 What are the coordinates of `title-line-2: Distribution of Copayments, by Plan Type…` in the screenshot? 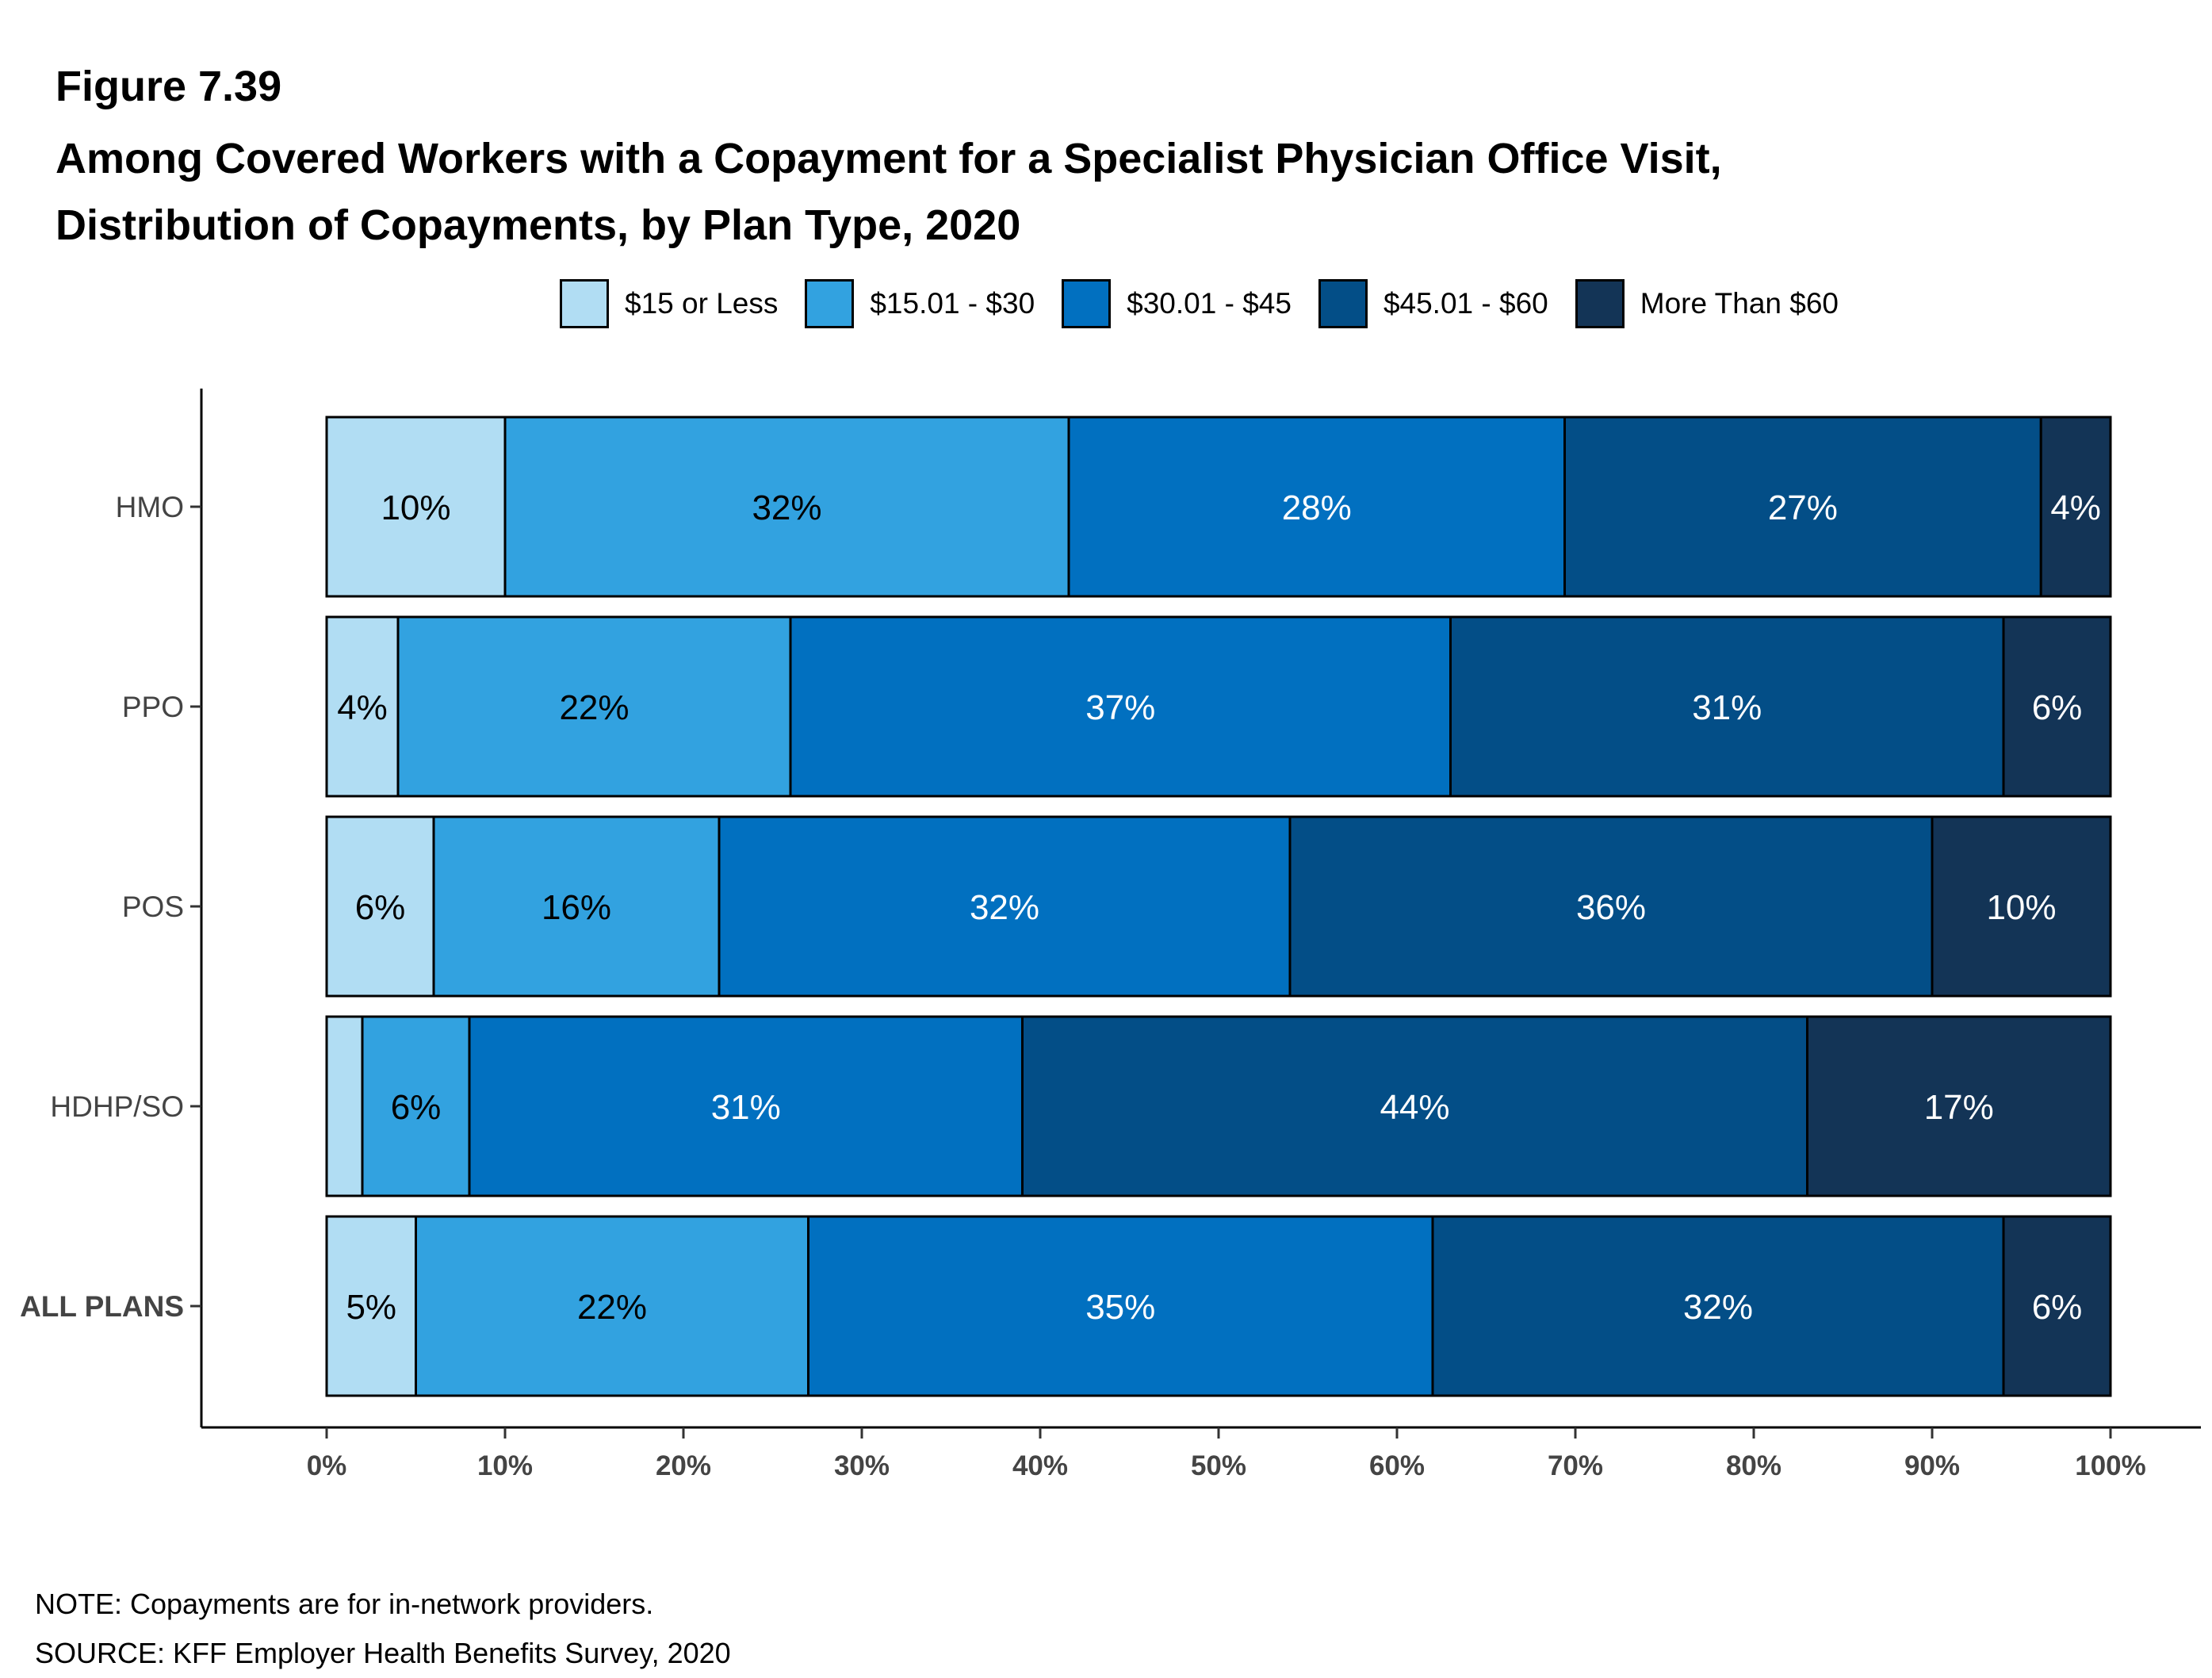 It's located at (538, 225).